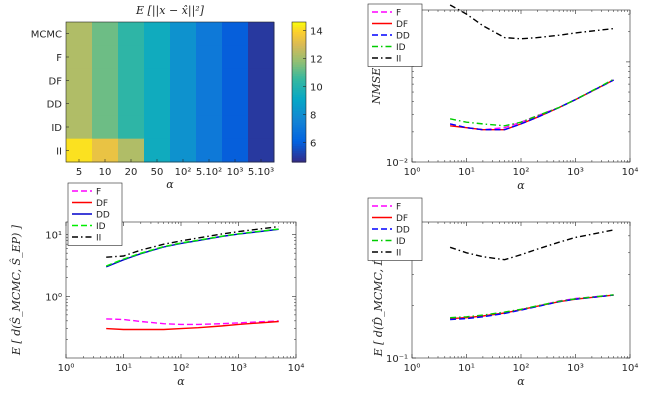 Image resolution: width=658 pixels, height=398 pixels. Describe the element at coordinates (313, 115) in the screenshot. I see `colorbar-tick-label: 8` at that location.